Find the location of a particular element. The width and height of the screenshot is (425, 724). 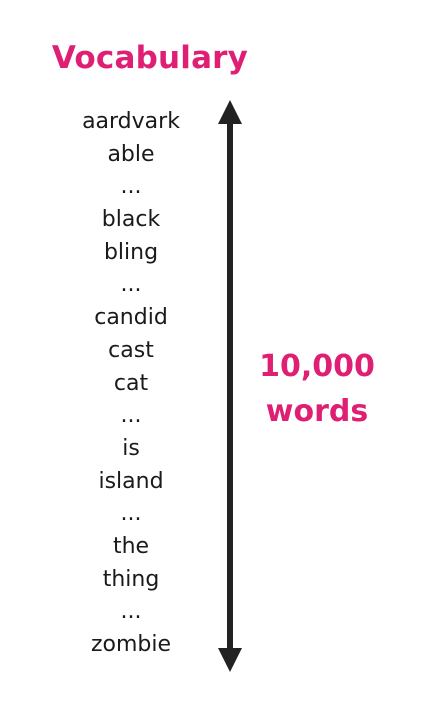

word-item: cast is located at coordinates (131, 350).